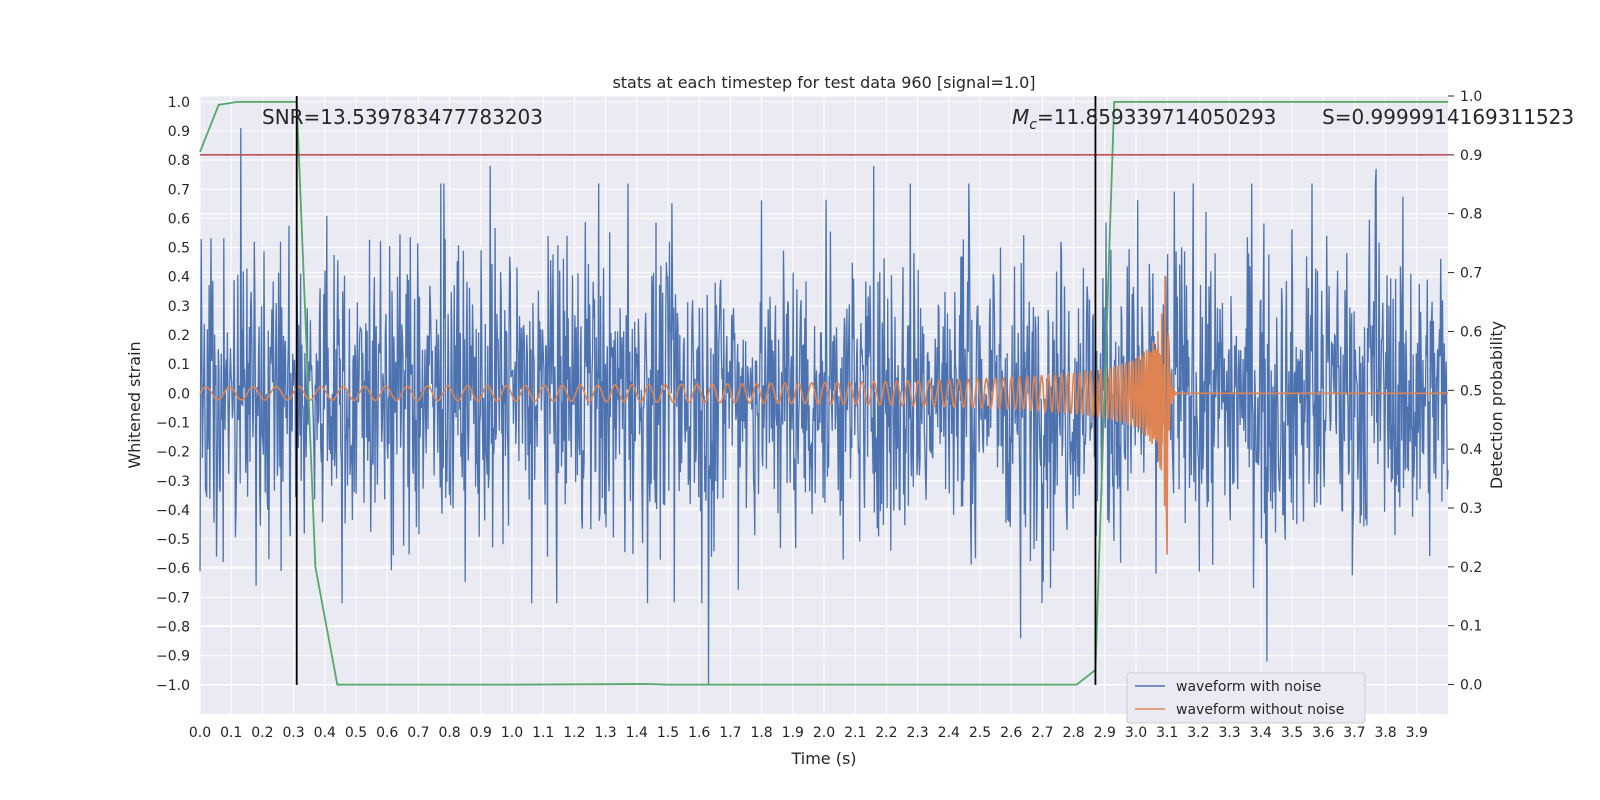 This screenshot has width=1600, height=800. I want to click on x-tick-label: 3.8, so click(1385, 733).